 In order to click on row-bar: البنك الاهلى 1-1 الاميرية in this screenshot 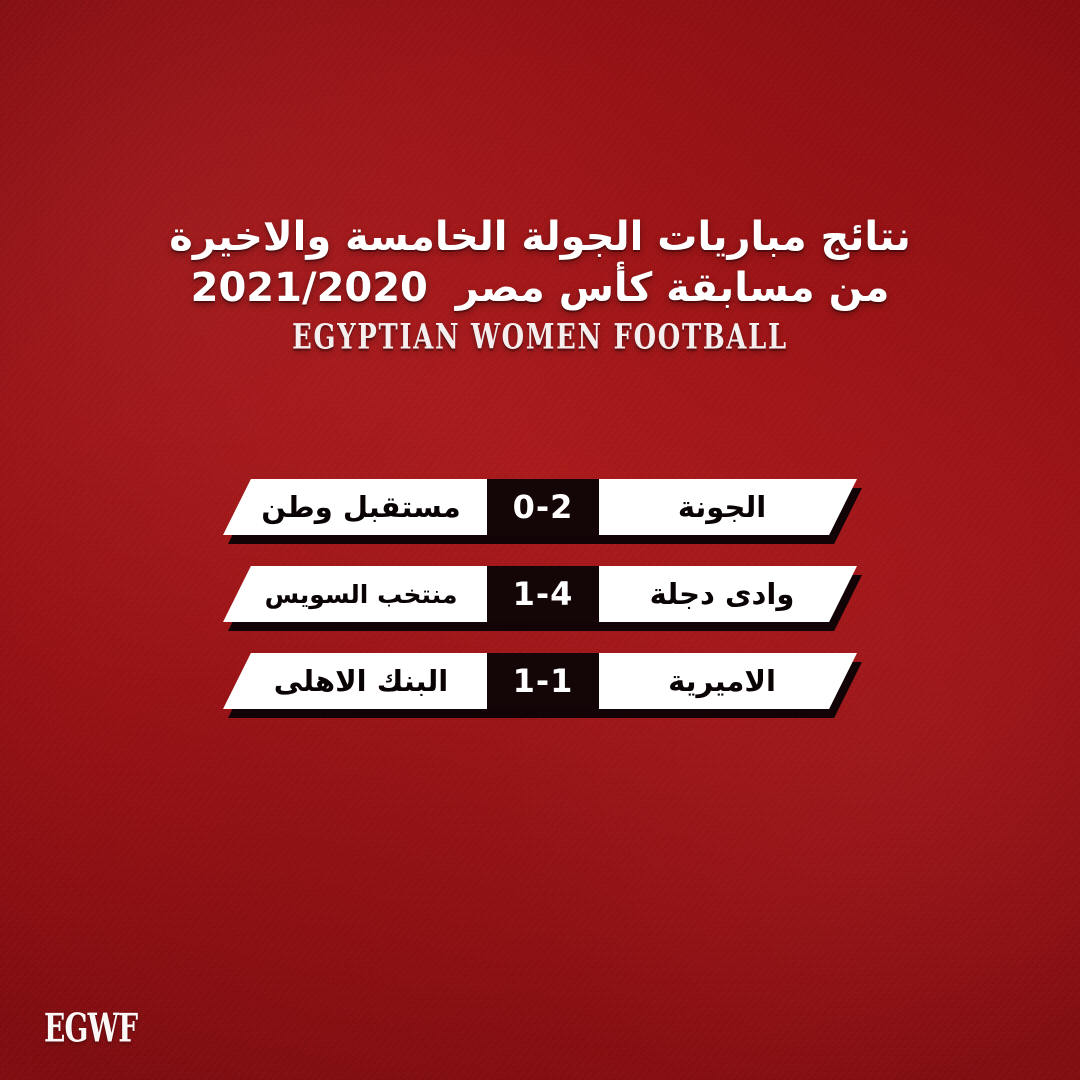, I will do `click(540, 681)`.